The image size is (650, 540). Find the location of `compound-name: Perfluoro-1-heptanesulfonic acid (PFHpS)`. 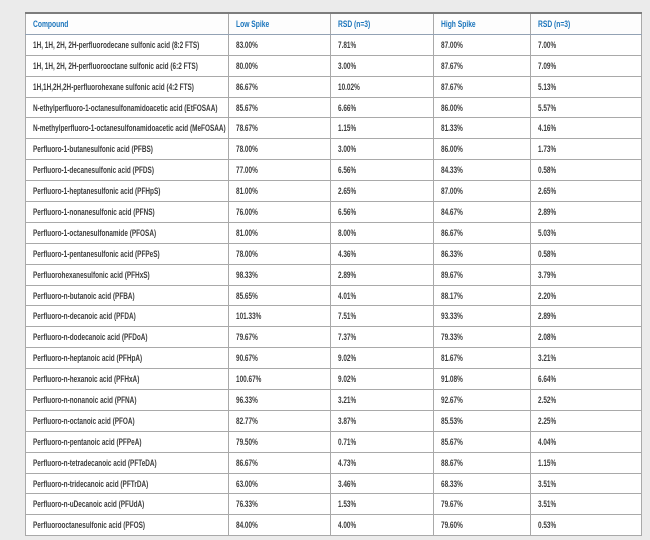

compound-name: Perfluoro-1-heptanesulfonic acid (PFHpS) is located at coordinates (97, 191).